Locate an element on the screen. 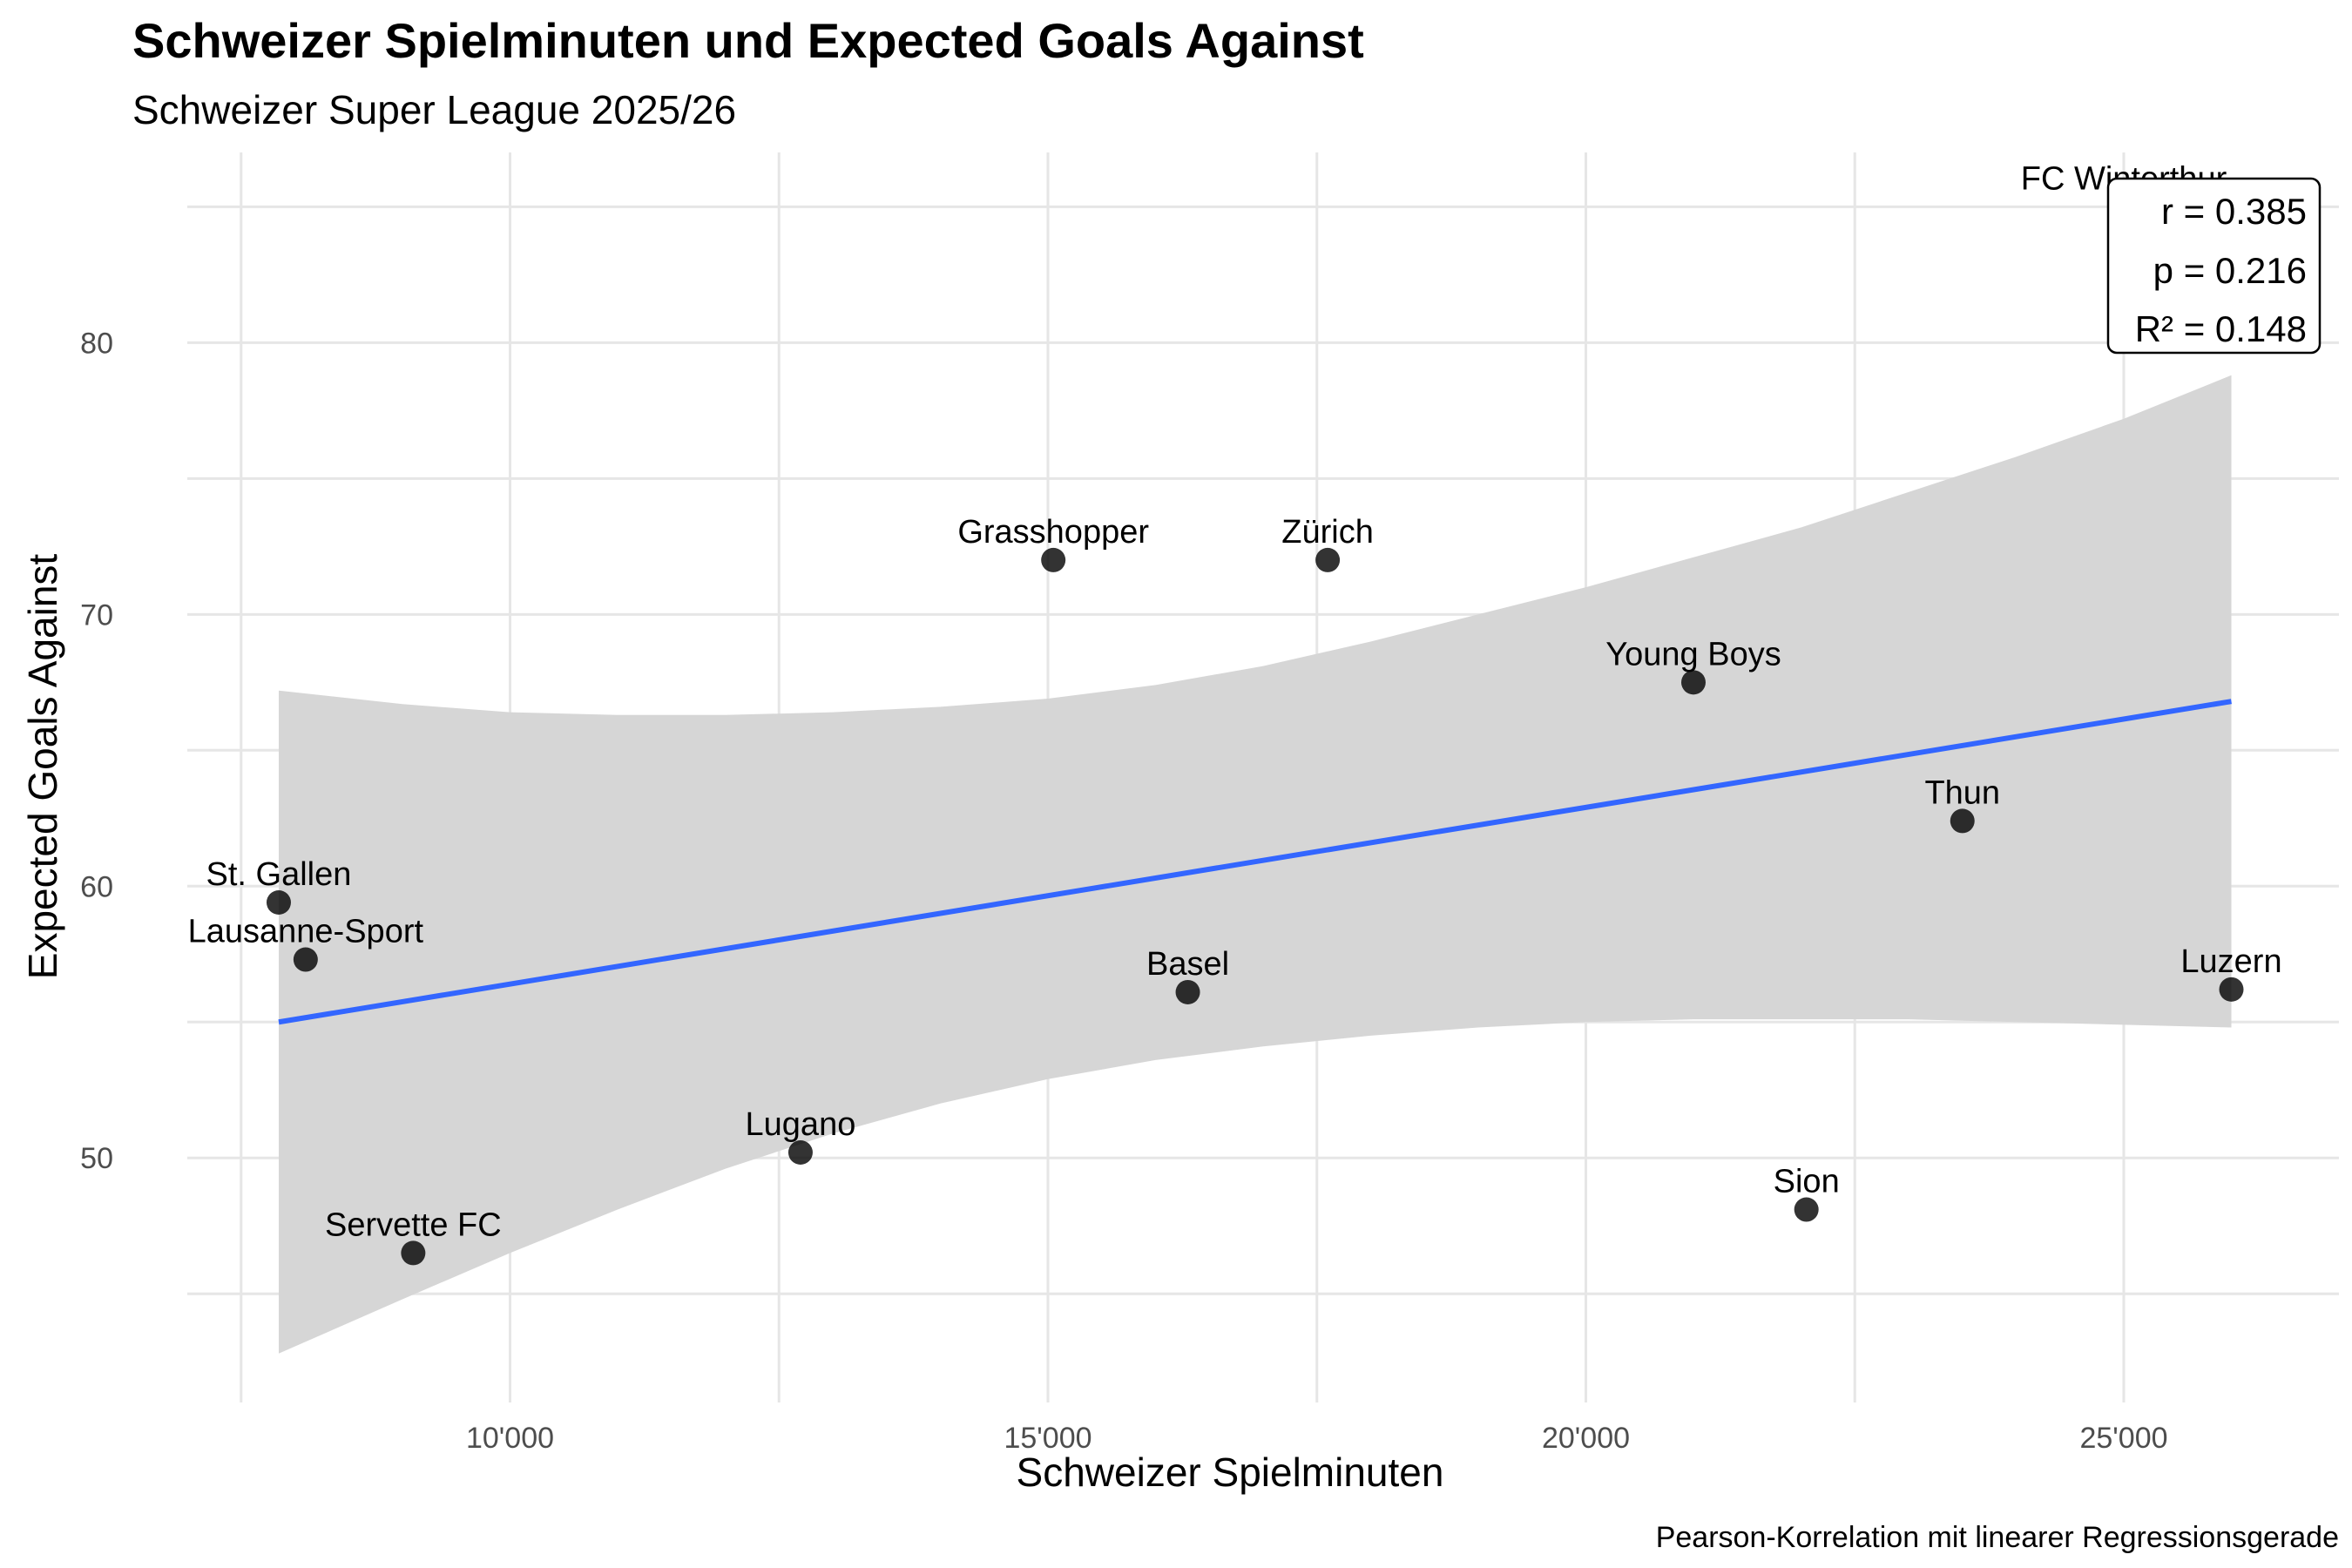 The width and height of the screenshot is (2352, 1568). point-label: Zürich is located at coordinates (1327, 532).